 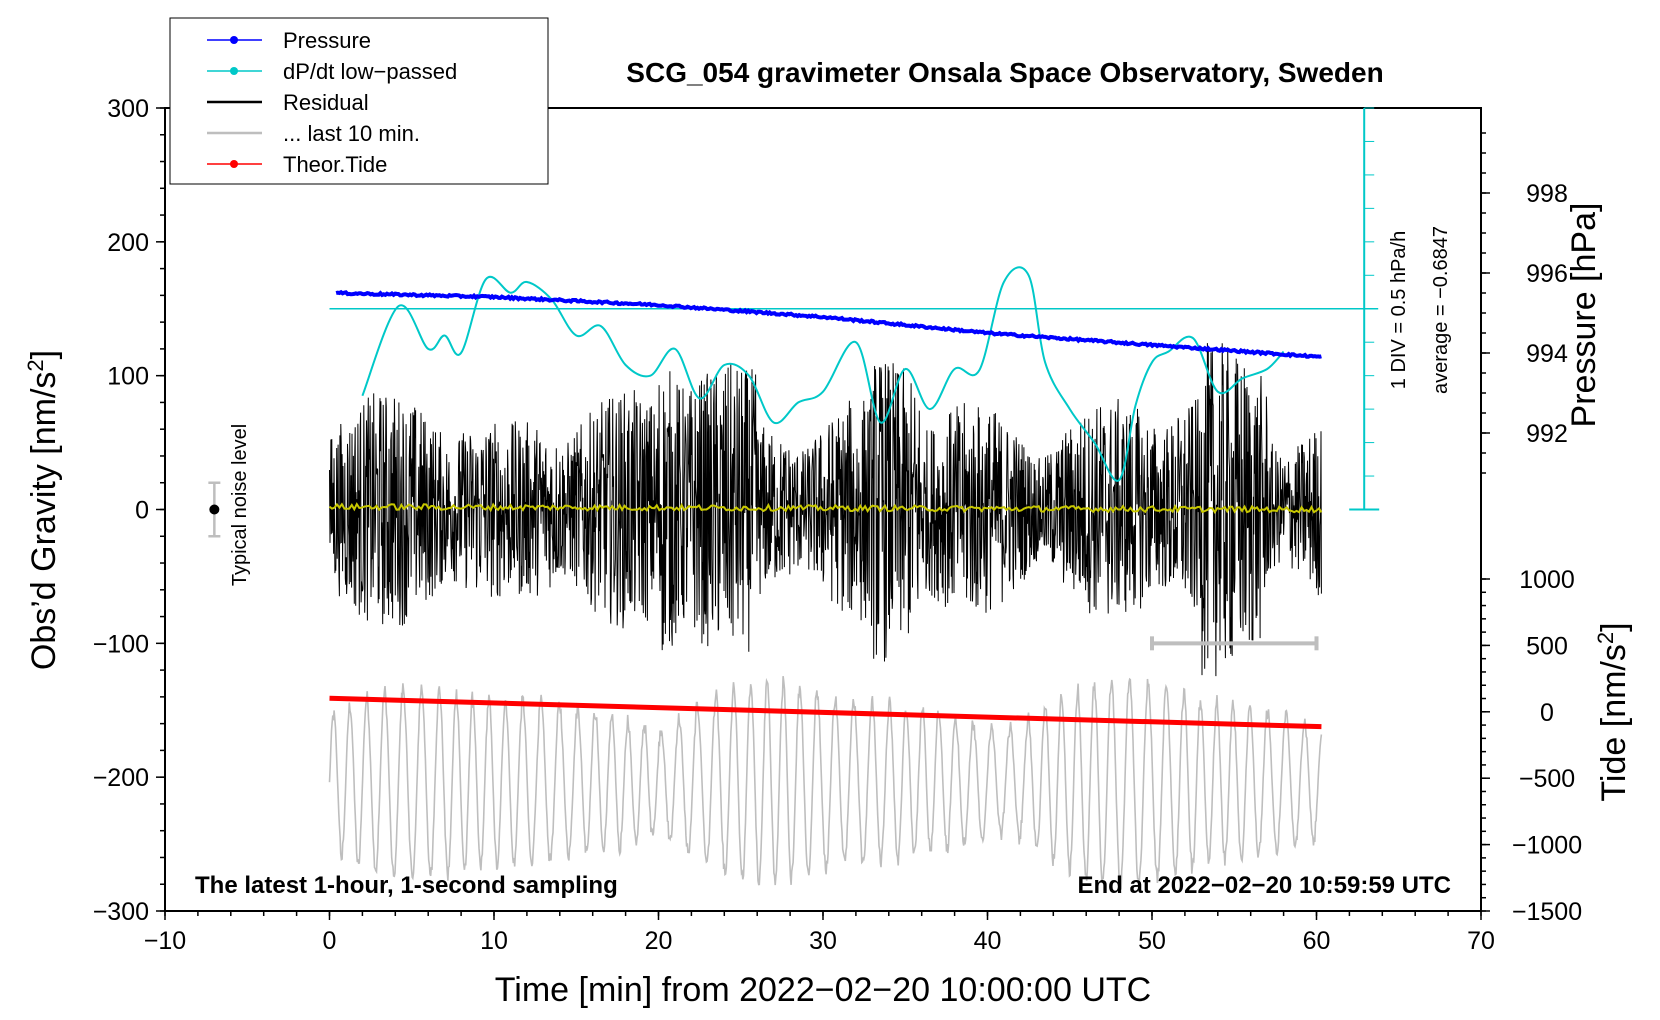 I want to click on y-left-tick-label: 0, so click(x=142, y=511).